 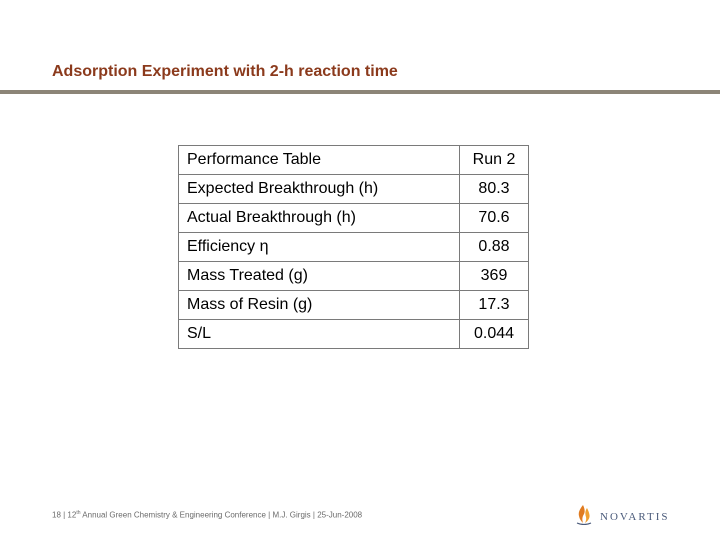 I want to click on table-header-row: Performance Table Run 2, so click(x=353, y=160).